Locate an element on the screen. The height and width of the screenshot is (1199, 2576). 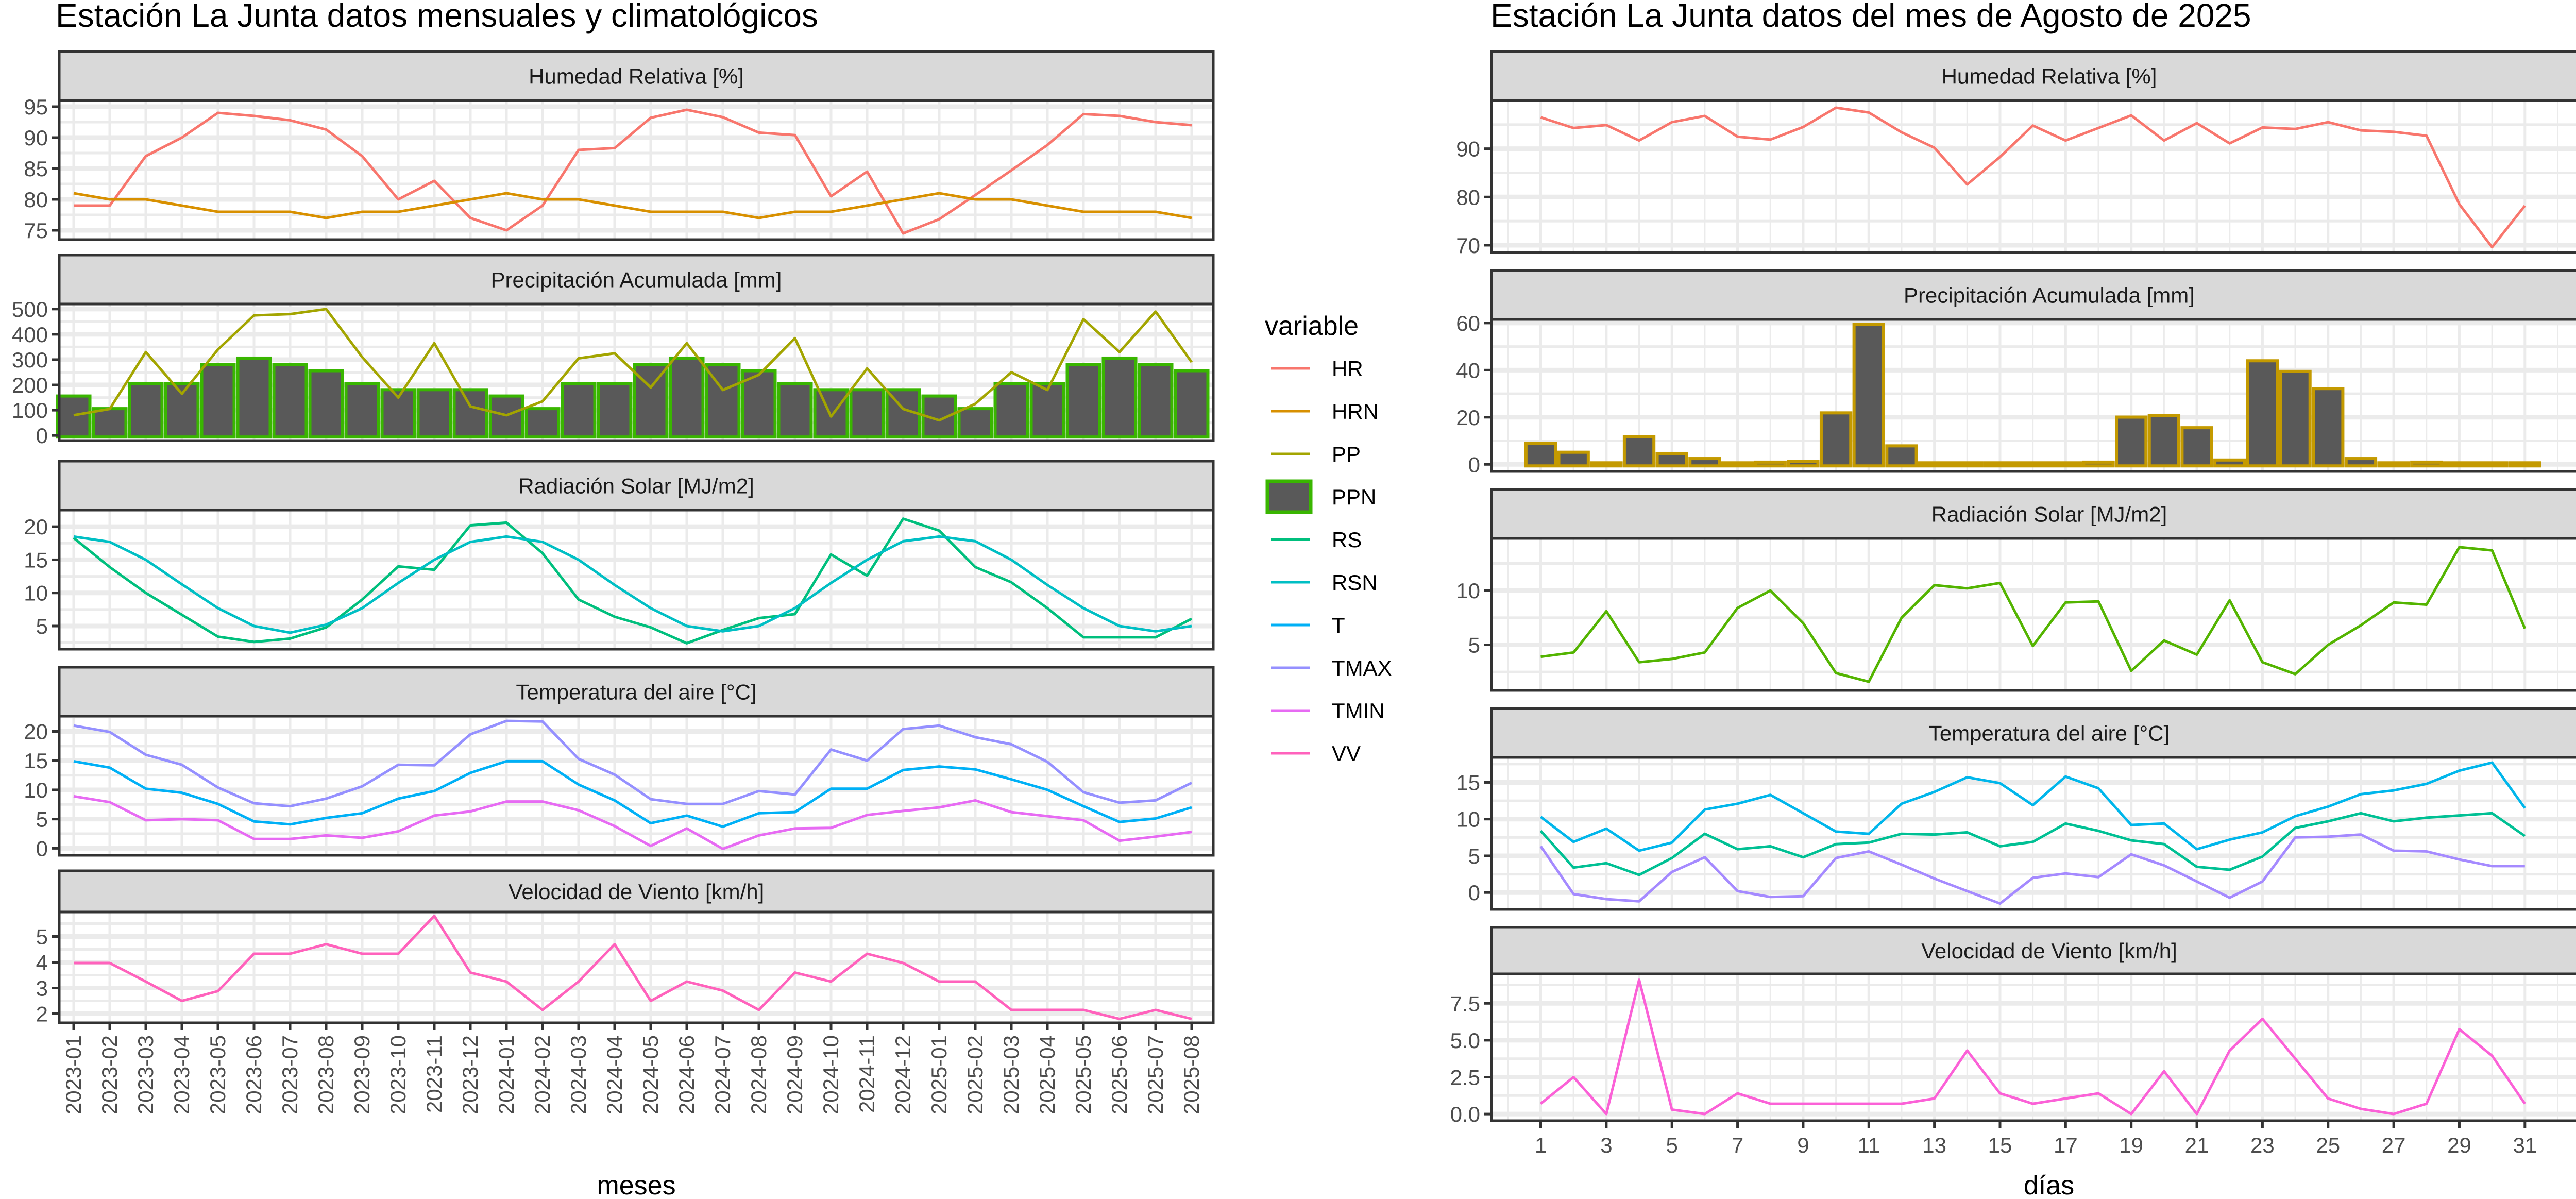
x-tick-label: 2024-05 is located at coordinates (650, 1074).